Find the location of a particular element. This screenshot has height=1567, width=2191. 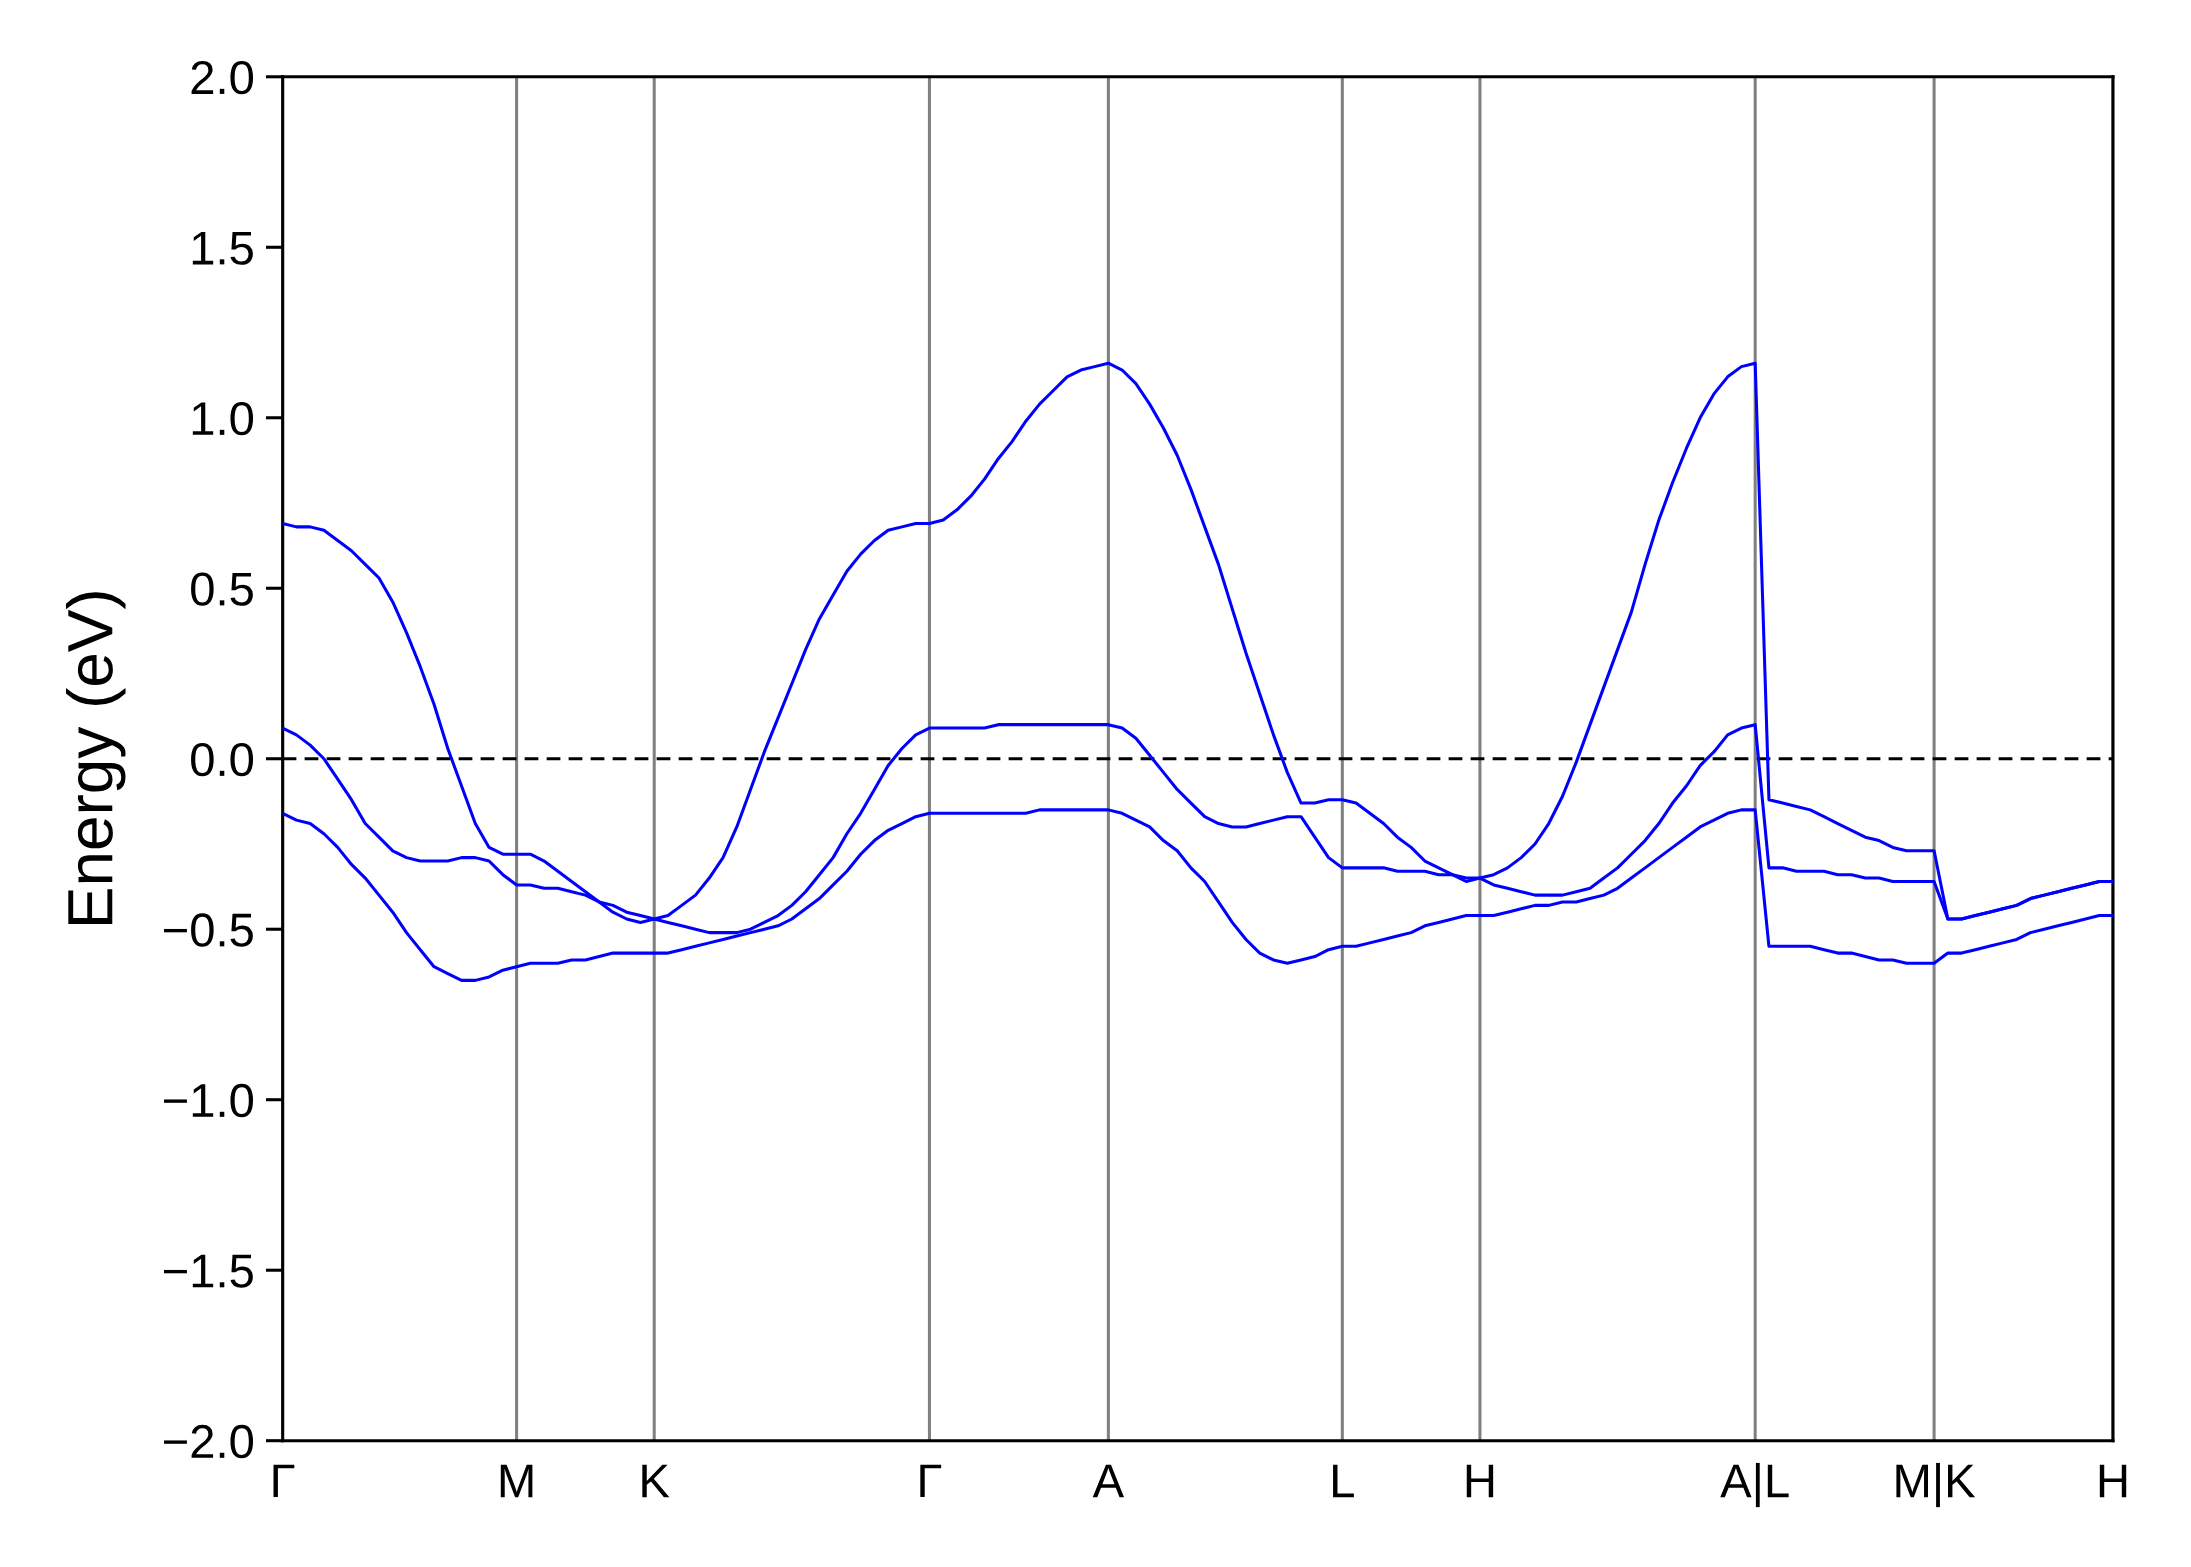

y-tick-label: −1.5 is located at coordinates (208, 1271).